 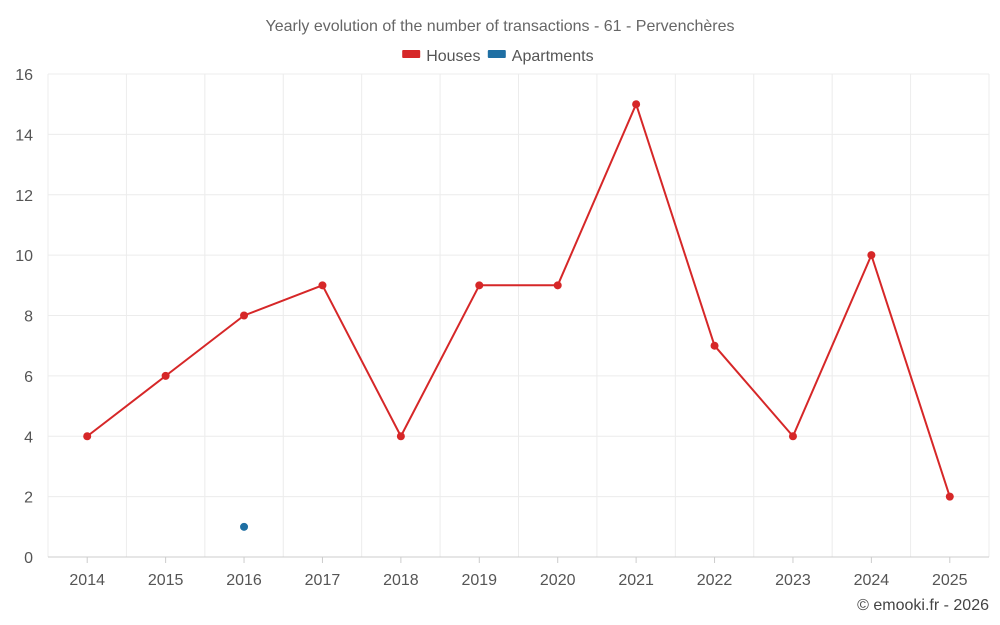 What do you see at coordinates (24, 75) in the screenshot?
I see `y-tick-label: 16` at bounding box center [24, 75].